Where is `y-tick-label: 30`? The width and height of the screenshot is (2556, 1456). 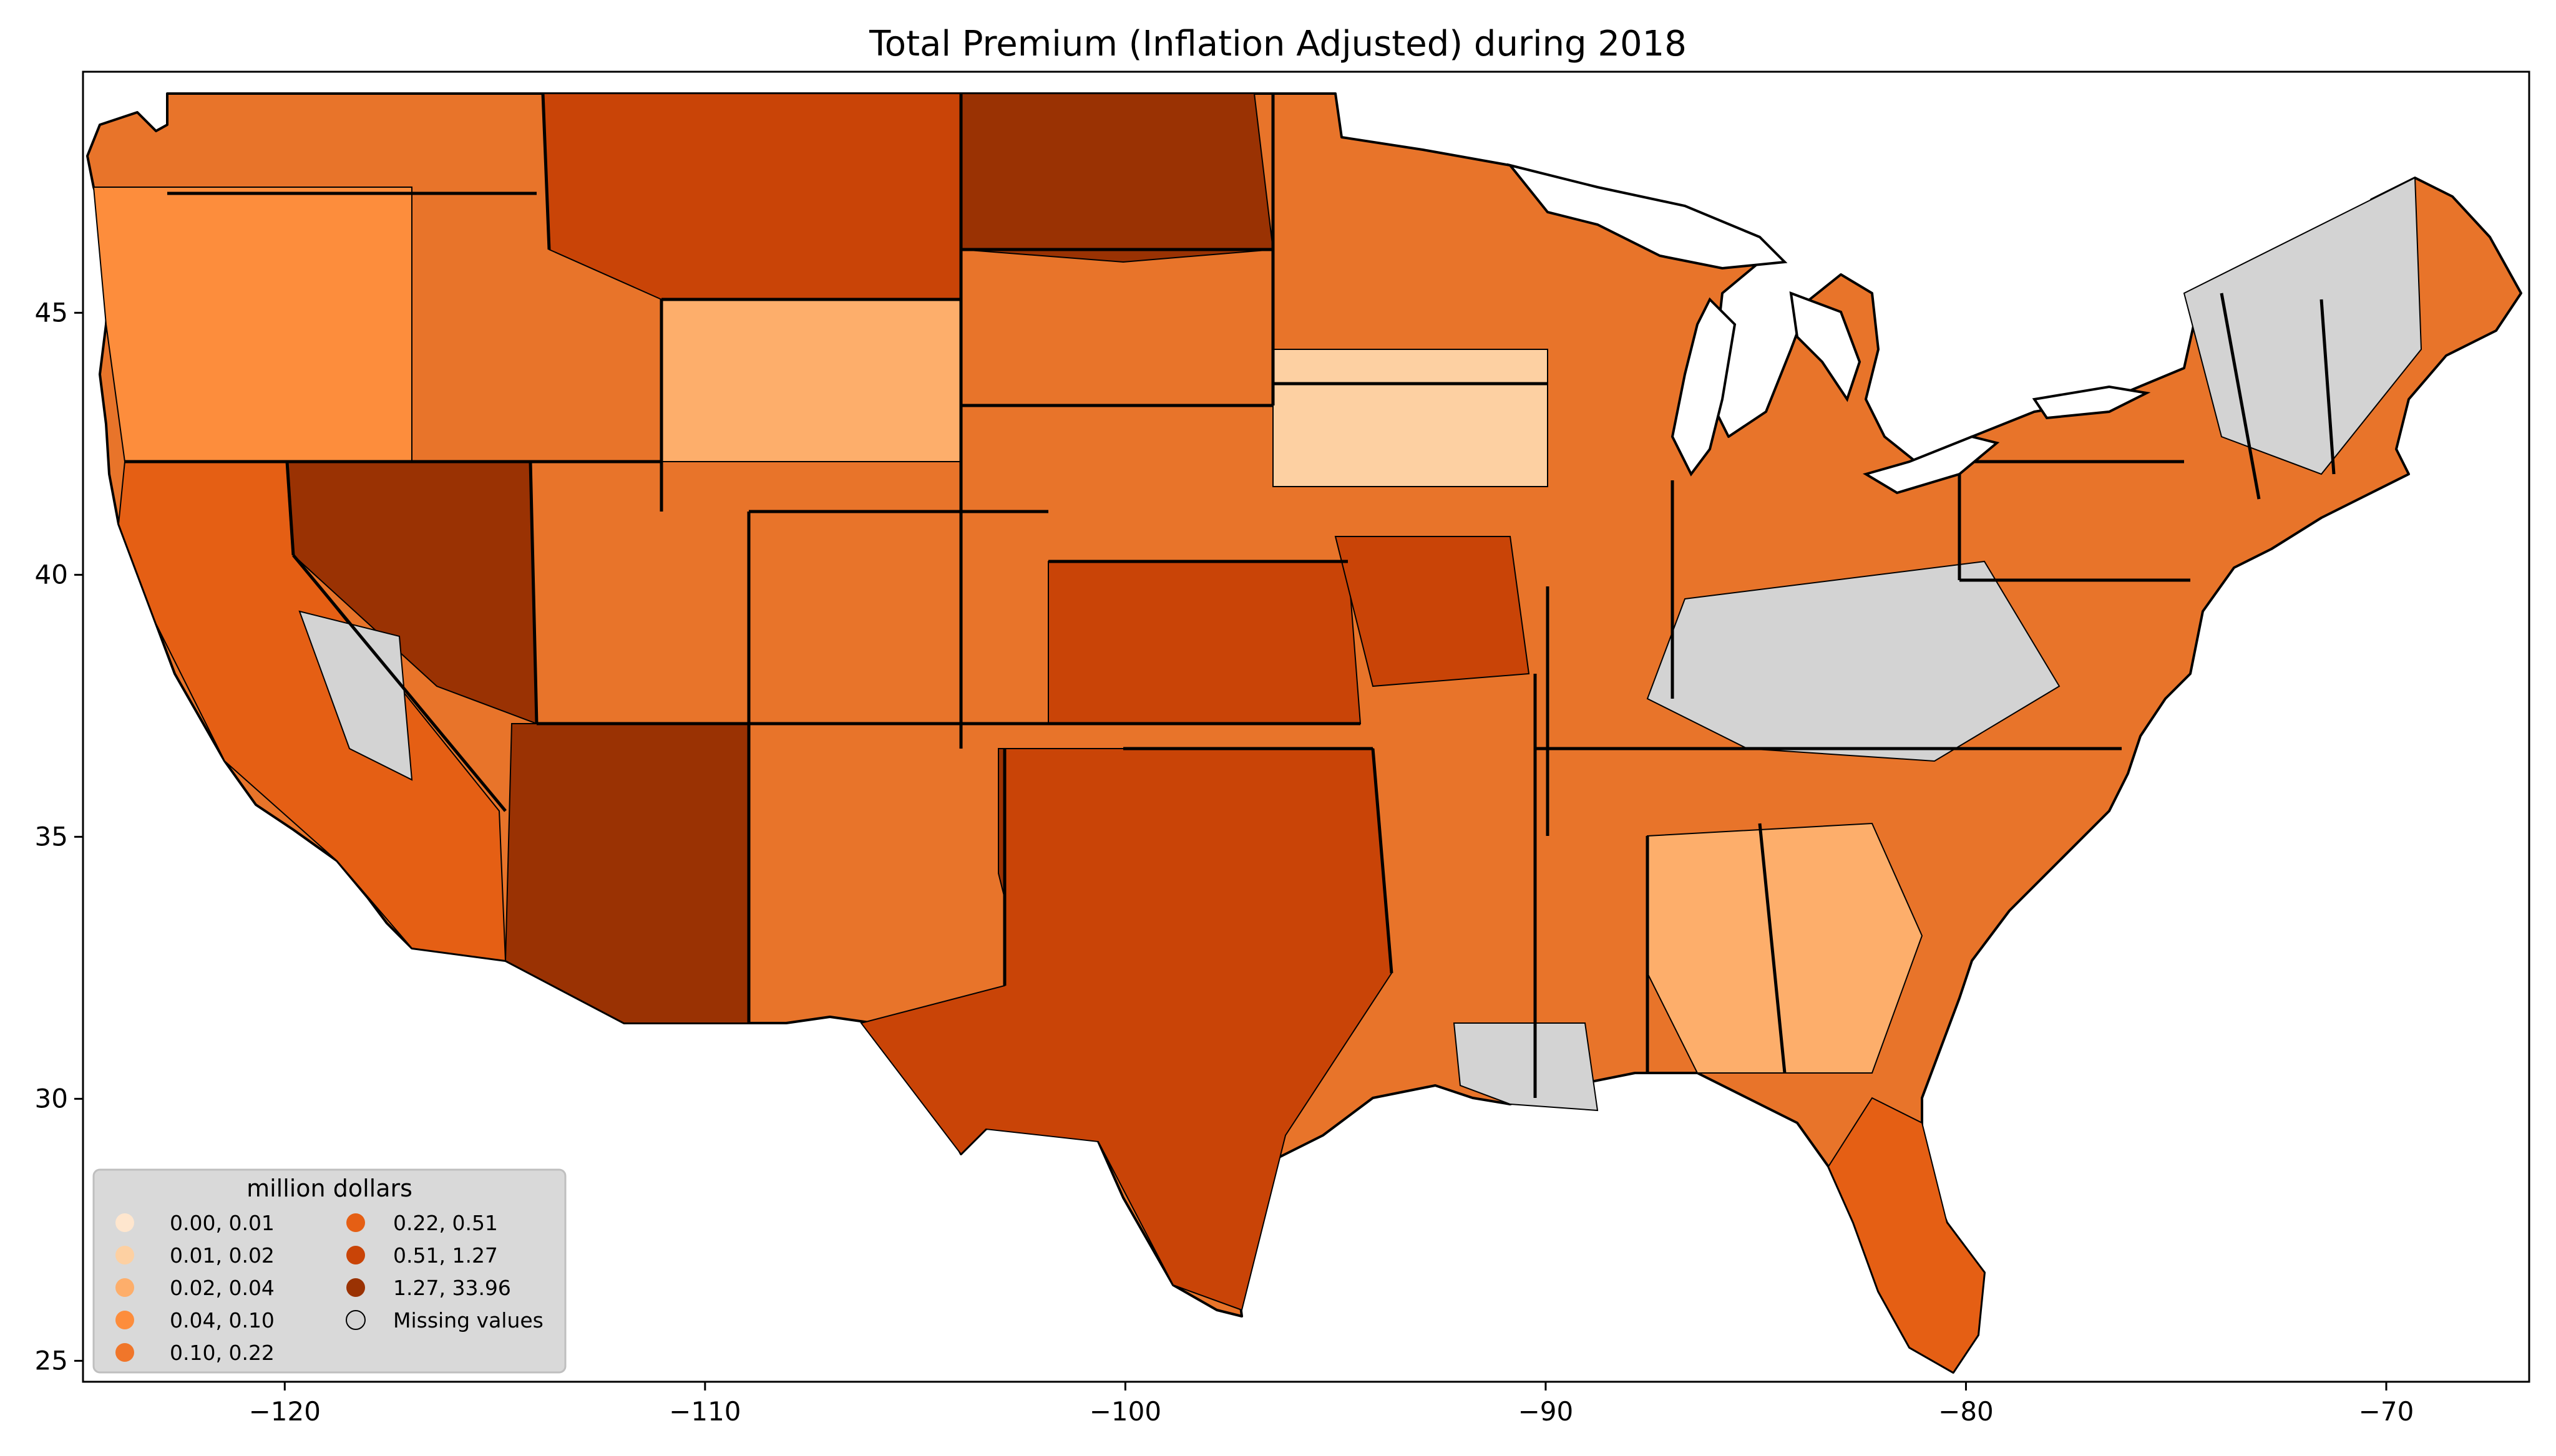 y-tick-label: 30 is located at coordinates (51, 1098).